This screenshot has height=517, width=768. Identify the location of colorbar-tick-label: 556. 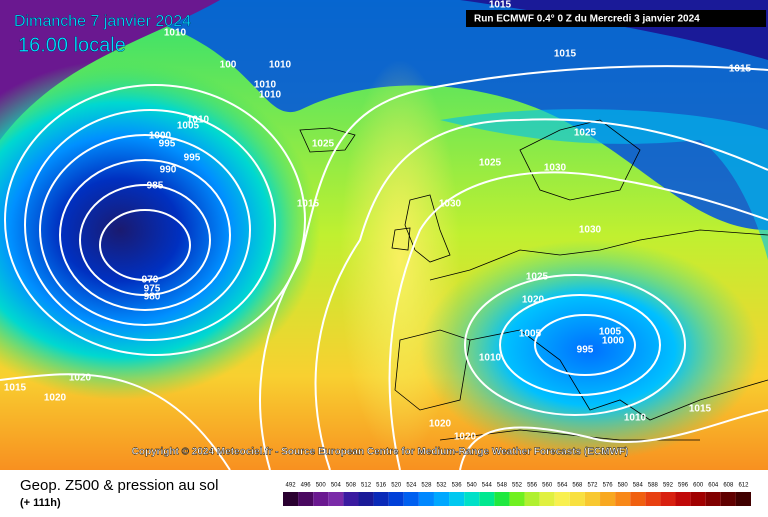
(532, 486).